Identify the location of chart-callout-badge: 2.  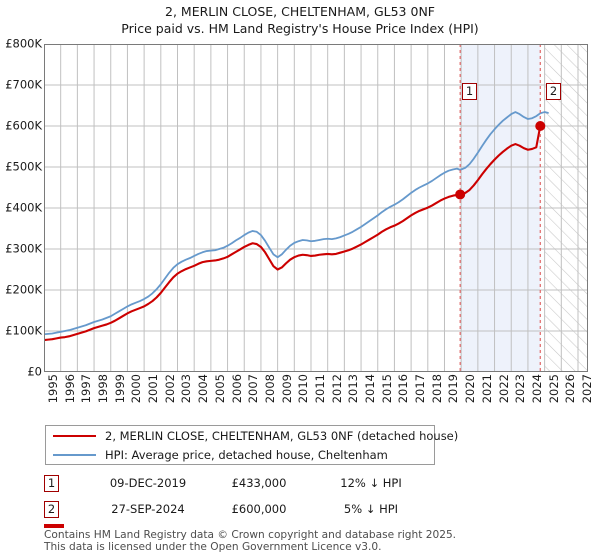
(553, 91).